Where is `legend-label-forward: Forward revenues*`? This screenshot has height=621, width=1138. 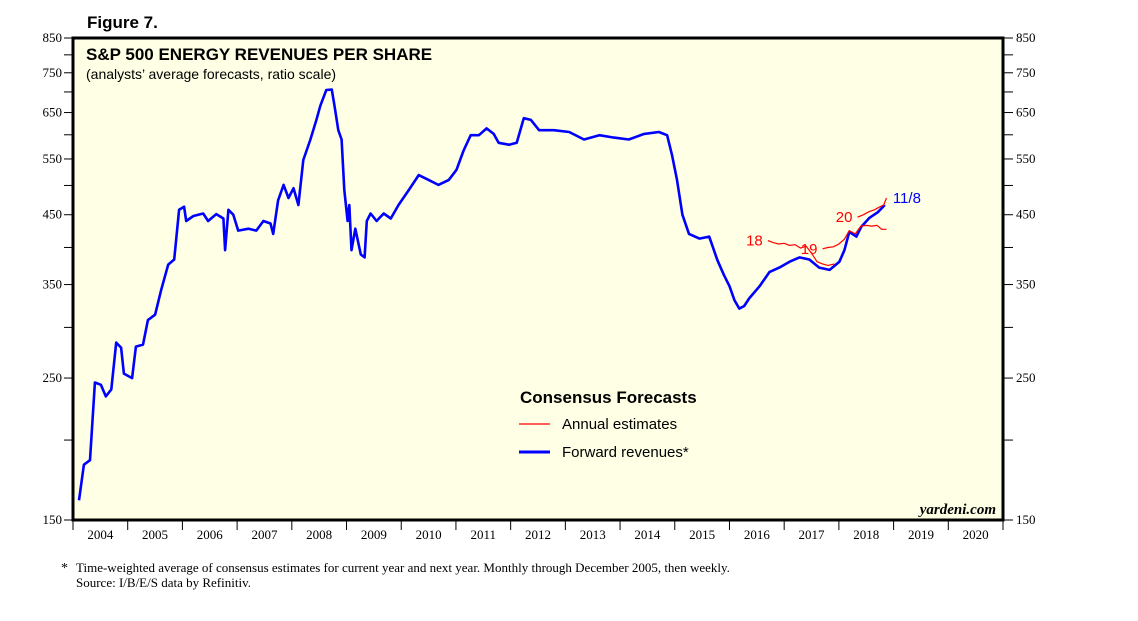
legend-label-forward: Forward revenues* is located at coordinates (625, 452).